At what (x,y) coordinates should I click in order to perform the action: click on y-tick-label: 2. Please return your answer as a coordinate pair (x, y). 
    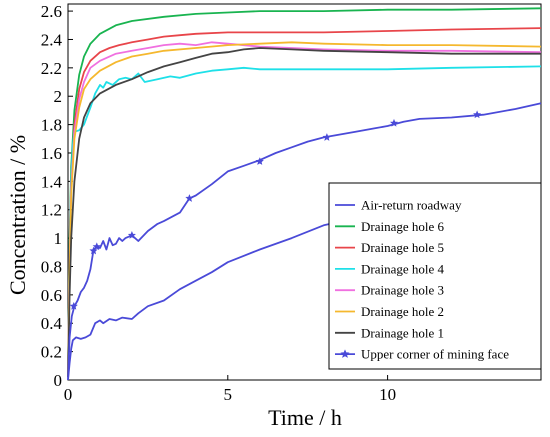
    Looking at the image, I should click on (58, 96).